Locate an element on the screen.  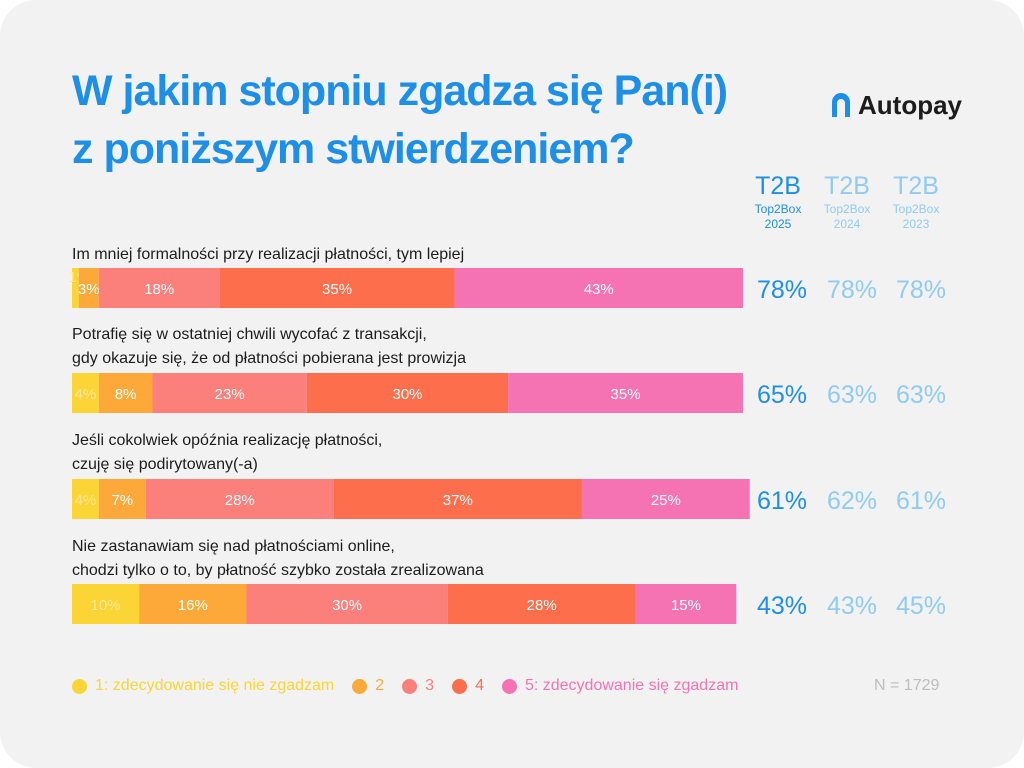
t2b-value-2023: 61% is located at coordinates (921, 501).